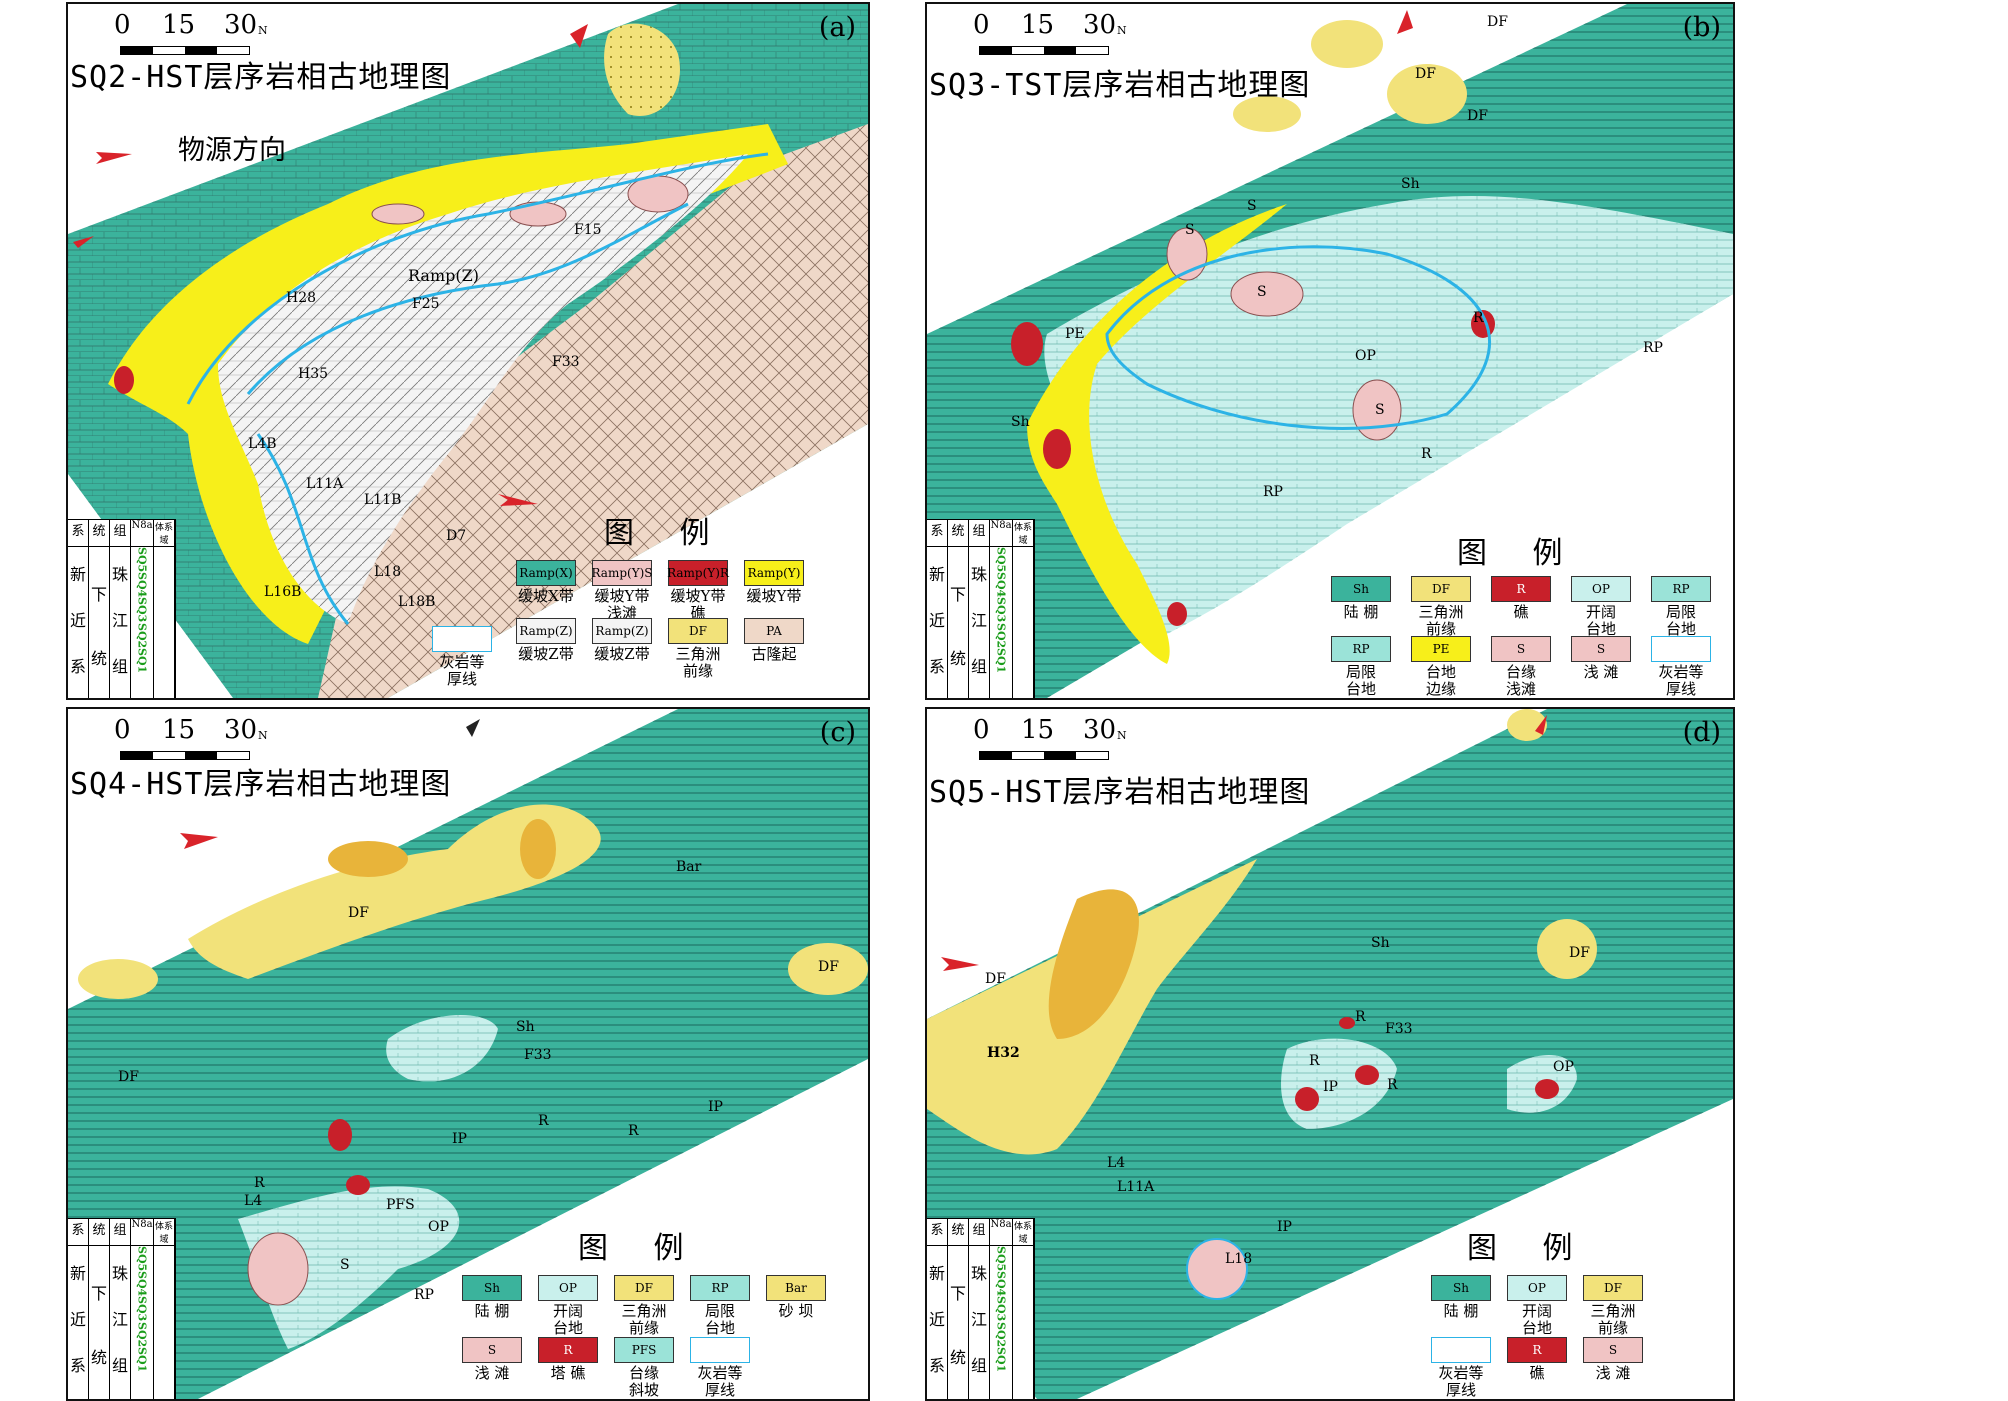 The image size is (2008, 1401). Describe the element at coordinates (1075, 334) in the screenshot. I see `label-text: PE` at that location.